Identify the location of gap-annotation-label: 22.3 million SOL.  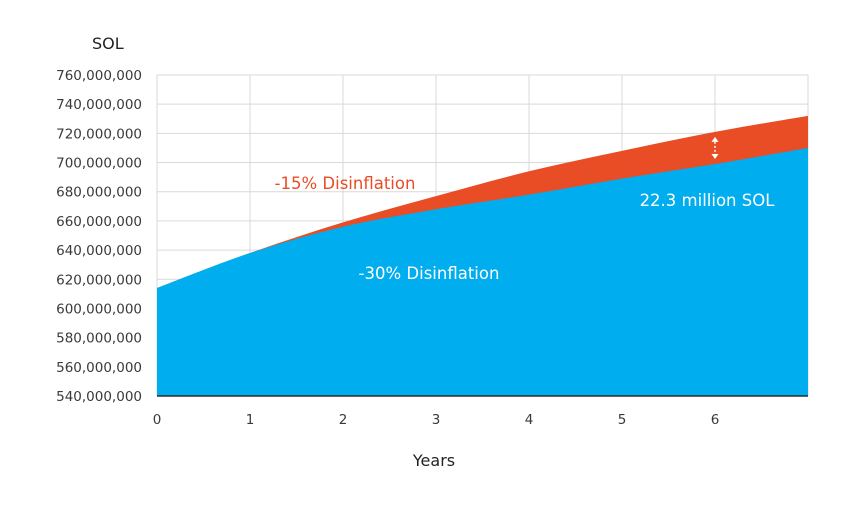
(708, 200).